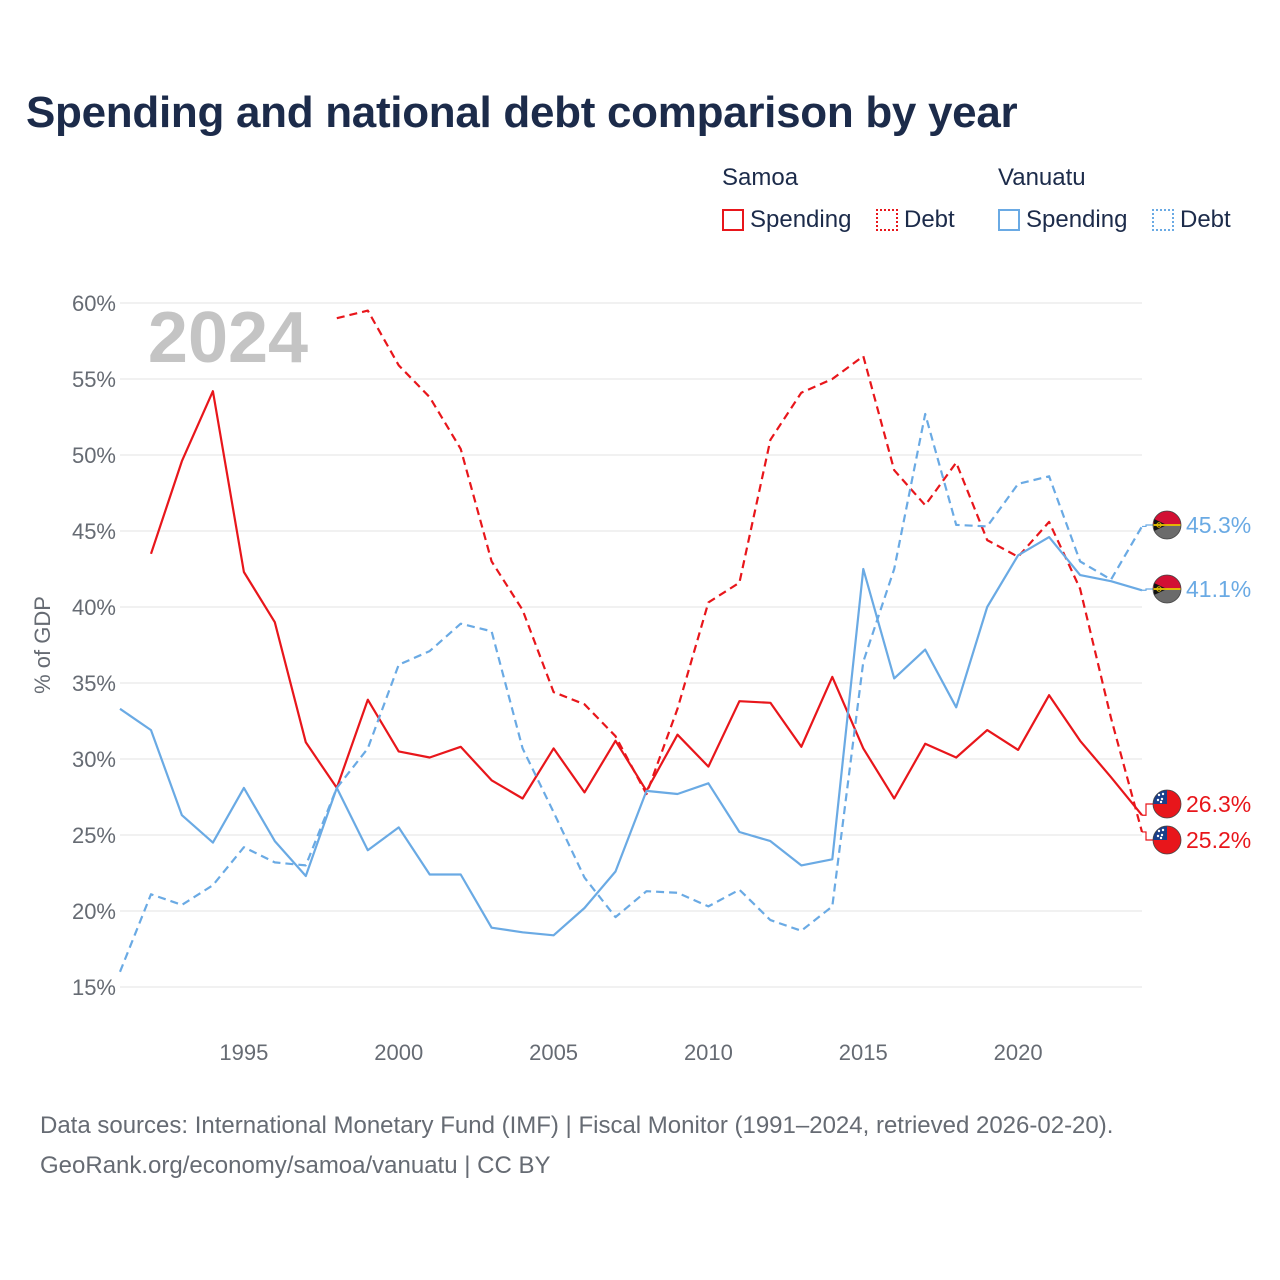 Image resolution: width=1280 pixels, height=1280 pixels. What do you see at coordinates (398, 1052) in the screenshot?
I see `x-tick-label: 2000` at bounding box center [398, 1052].